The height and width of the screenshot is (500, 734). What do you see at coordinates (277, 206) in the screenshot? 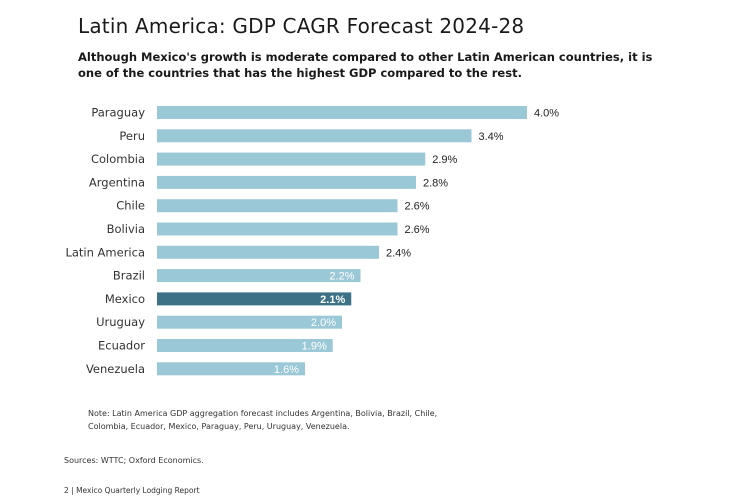
I see `bar-chile` at bounding box center [277, 206].